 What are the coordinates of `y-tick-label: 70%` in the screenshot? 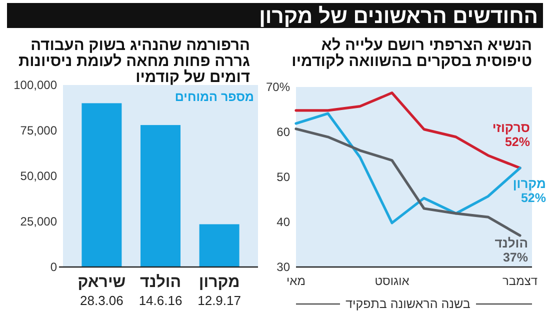 It's located at (278, 87).